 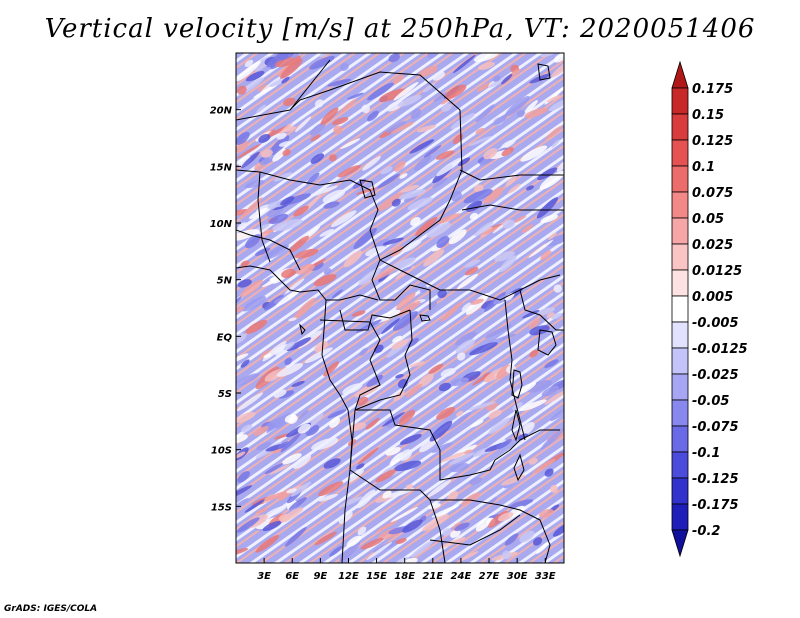 I want to click on colorbar-level-label: 0.05, so click(x=708, y=219).